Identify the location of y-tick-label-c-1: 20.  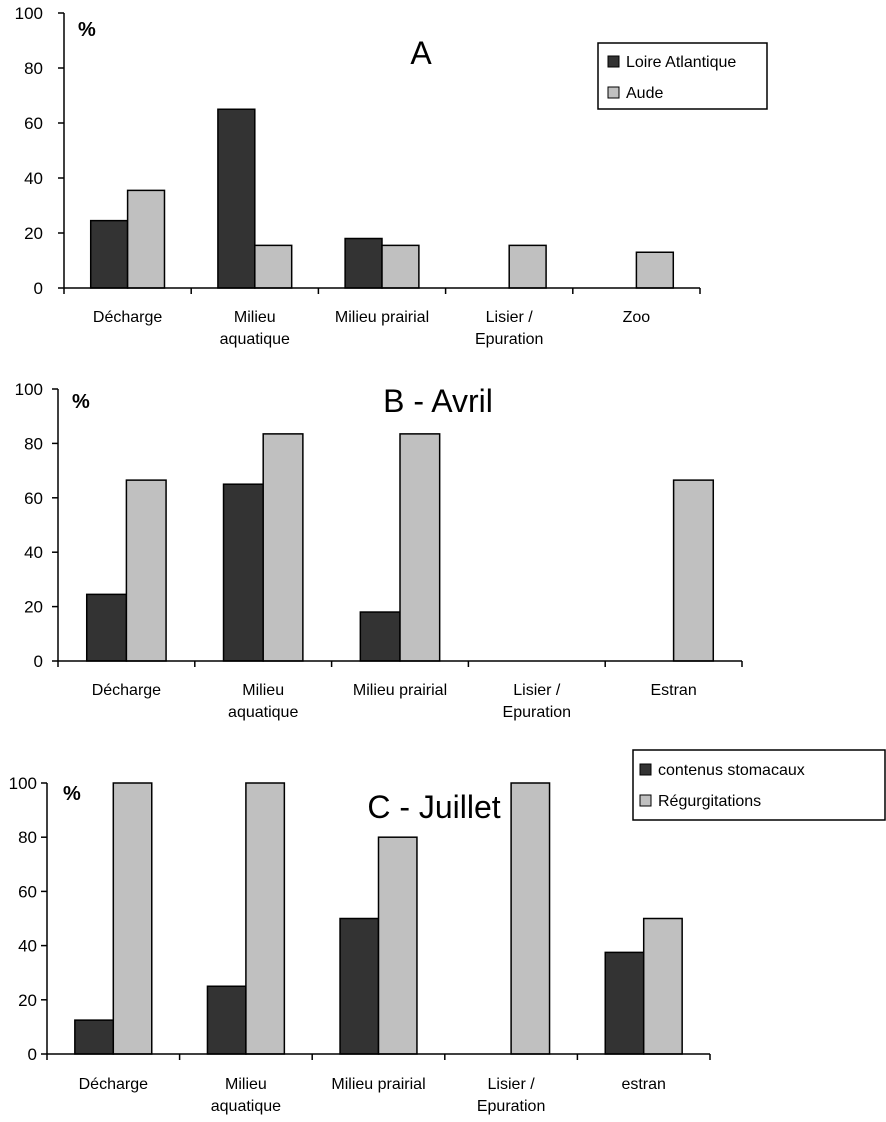
(27, 1000).